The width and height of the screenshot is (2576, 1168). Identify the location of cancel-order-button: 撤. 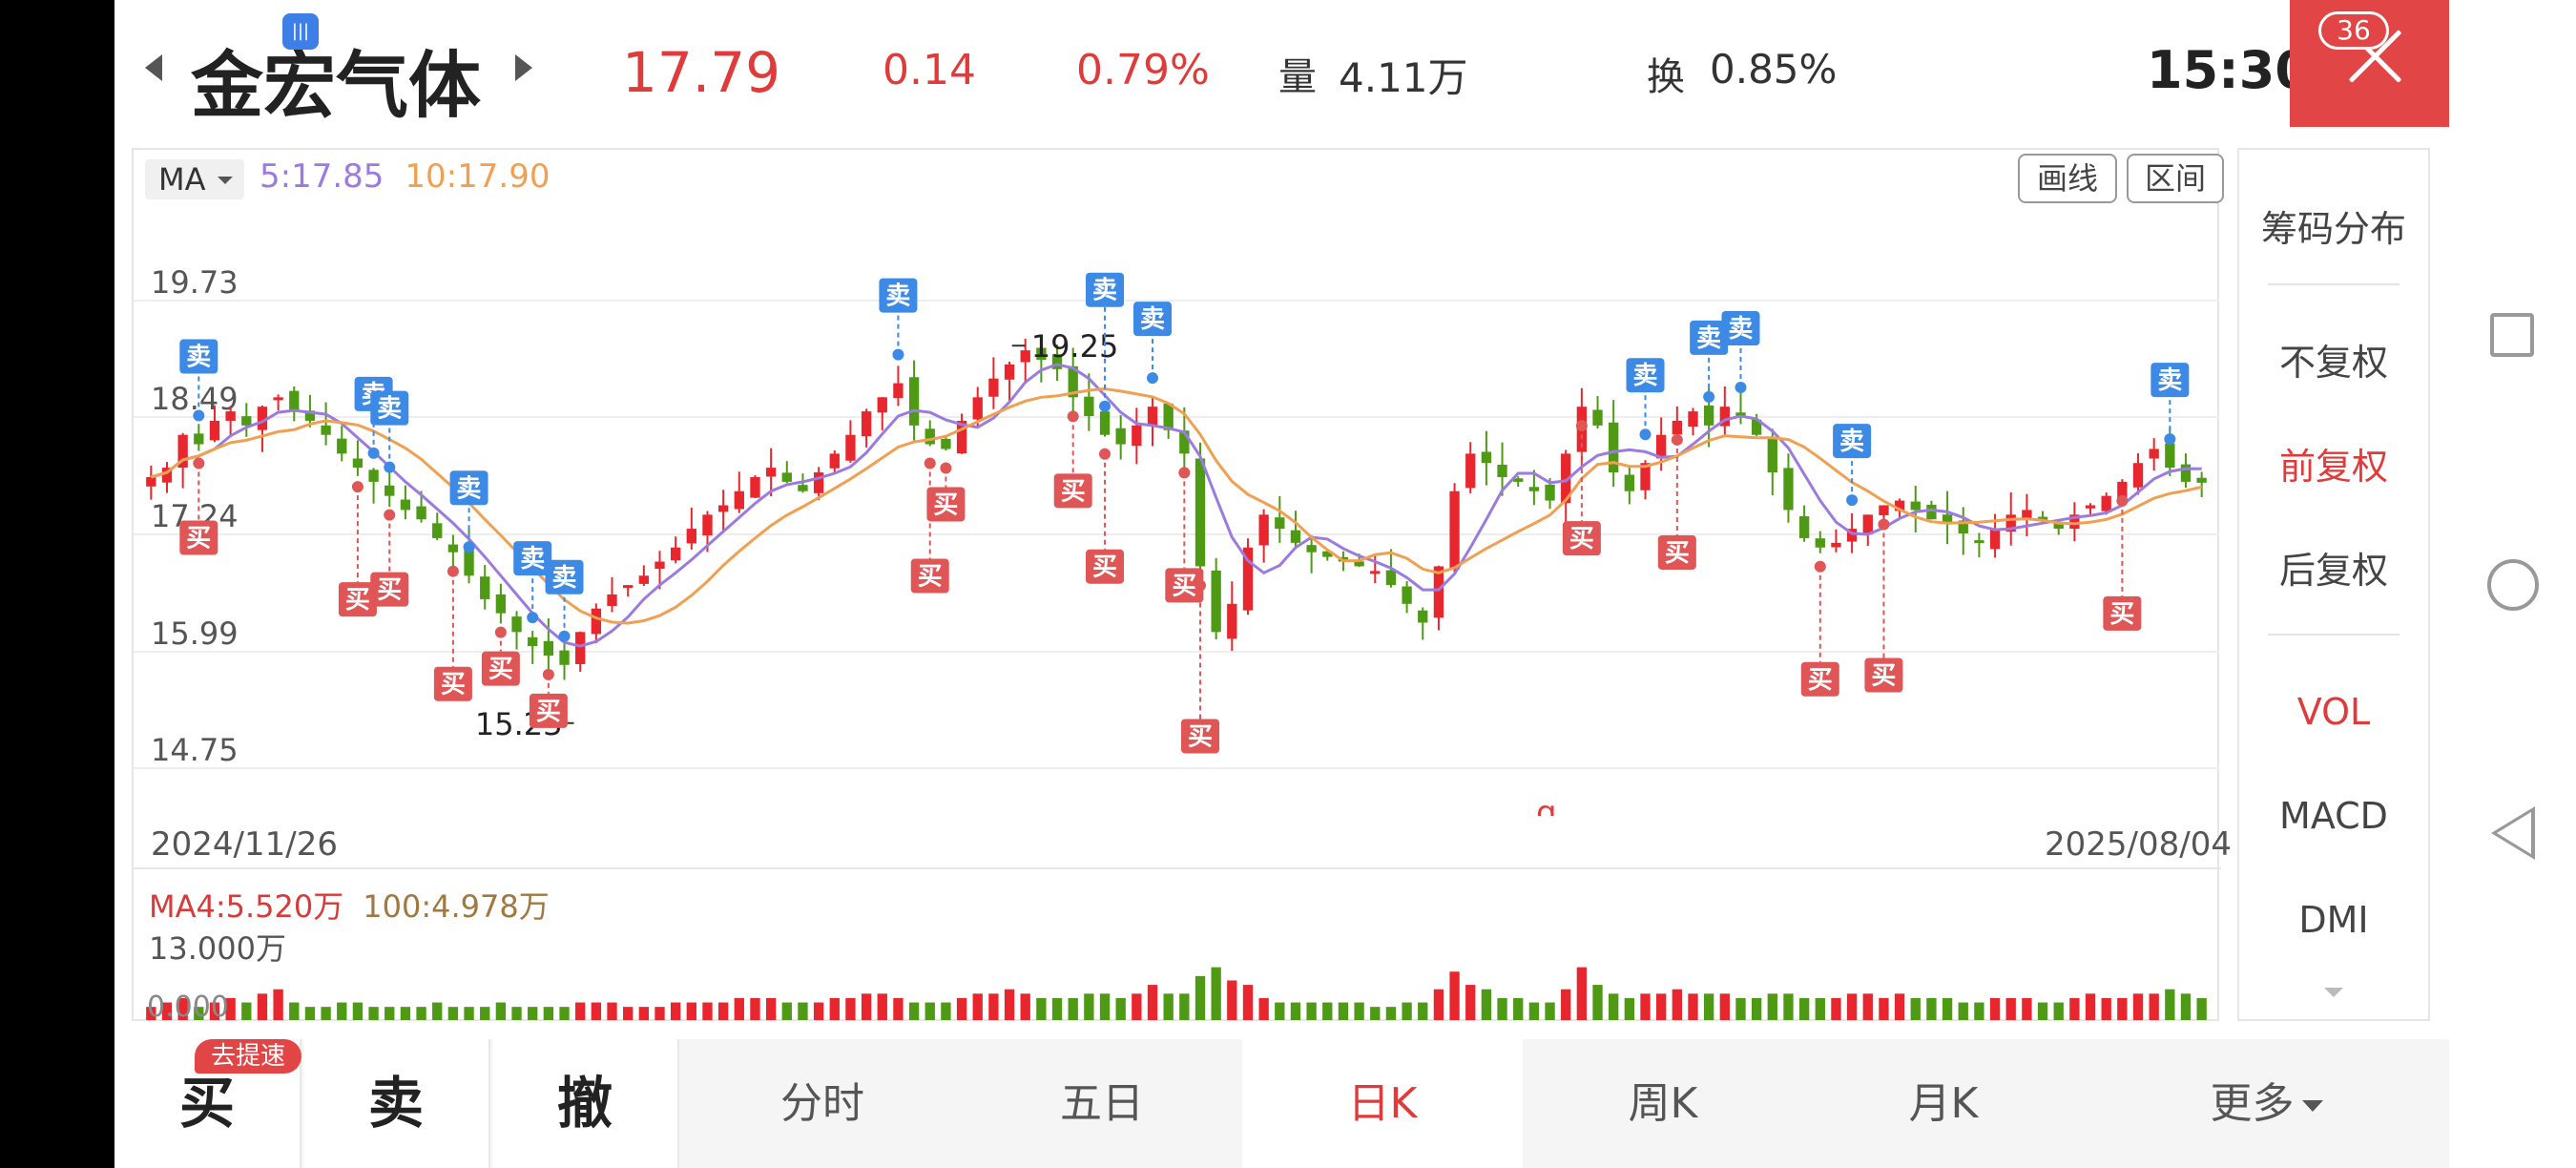
(585, 1103).